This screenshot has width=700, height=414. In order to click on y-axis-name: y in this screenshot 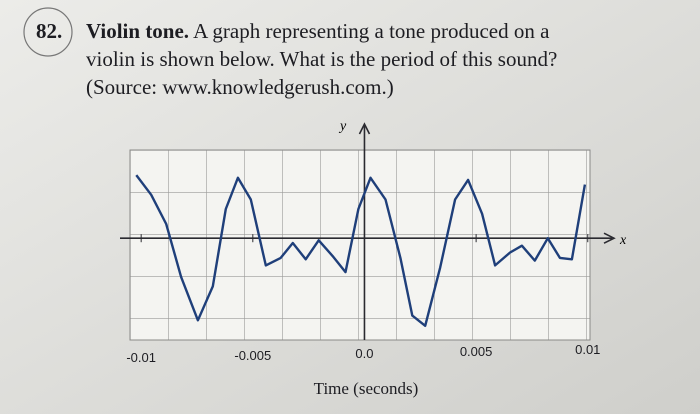, I will do `click(342, 126)`.